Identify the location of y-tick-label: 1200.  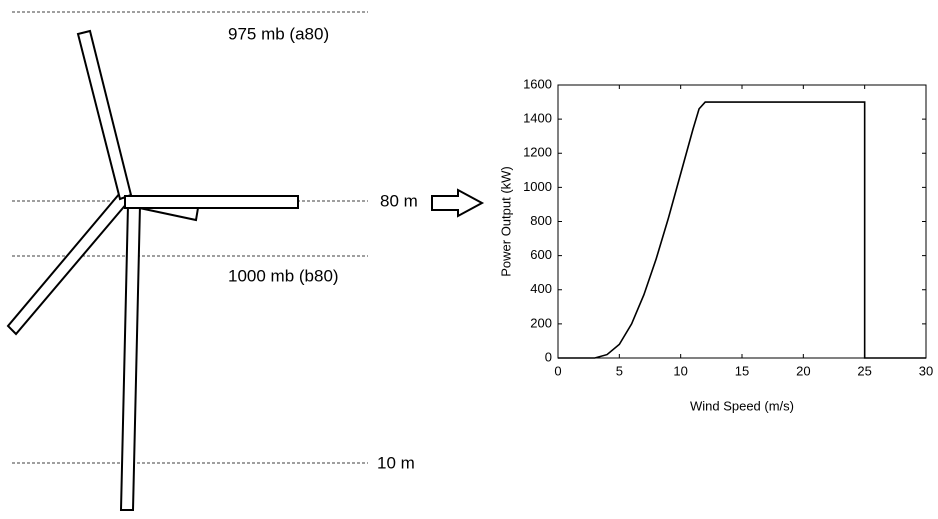
(537, 152).